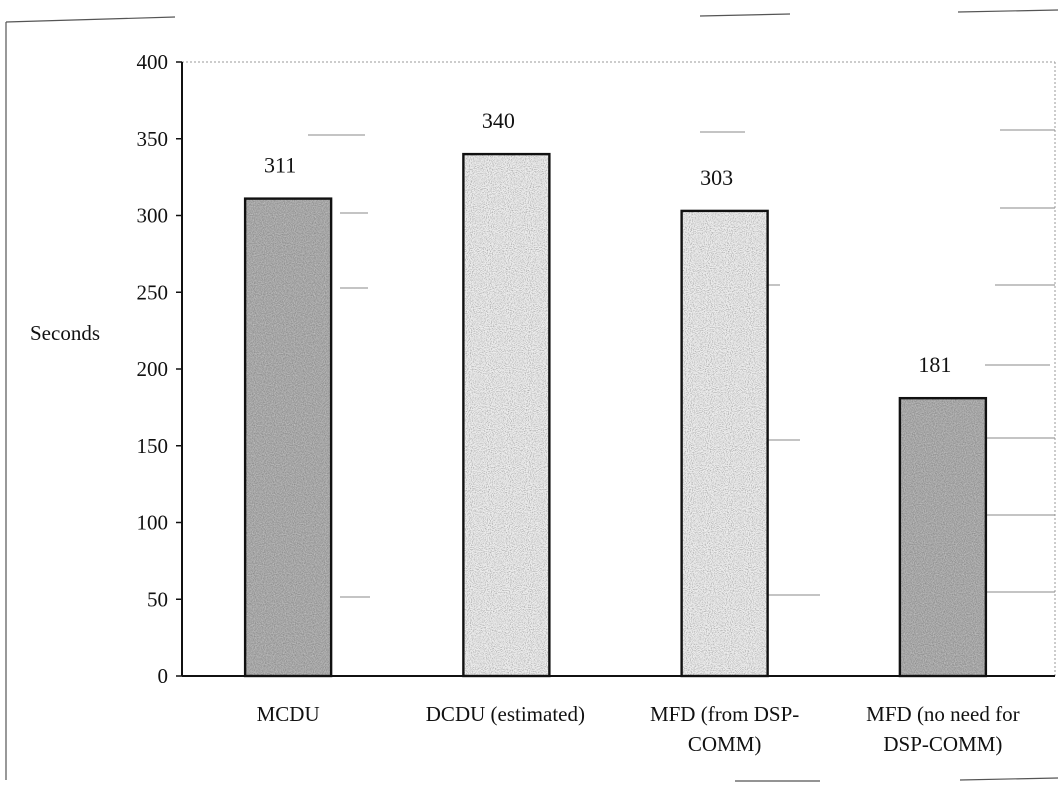 Image resolution: width=1060 pixels, height=786 pixels. Describe the element at coordinates (65, 333) in the screenshot. I see `y-axis-label: Seconds` at that location.